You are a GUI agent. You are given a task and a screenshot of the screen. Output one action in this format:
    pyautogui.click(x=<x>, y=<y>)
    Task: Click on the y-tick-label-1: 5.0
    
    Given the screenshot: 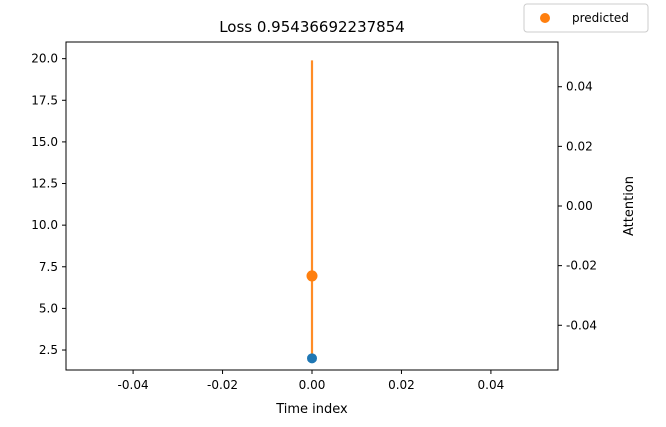 What is the action you would take?
    pyautogui.click(x=48, y=308)
    